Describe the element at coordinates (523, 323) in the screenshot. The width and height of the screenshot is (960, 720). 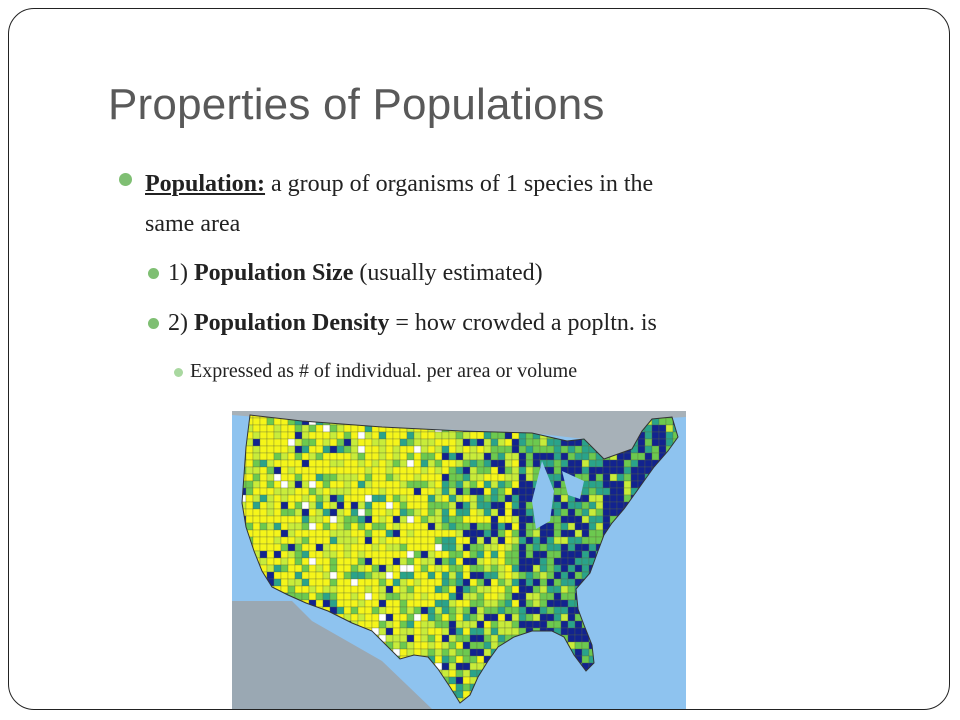
I see `density-definition: = how crowded a popltn. is` at that location.